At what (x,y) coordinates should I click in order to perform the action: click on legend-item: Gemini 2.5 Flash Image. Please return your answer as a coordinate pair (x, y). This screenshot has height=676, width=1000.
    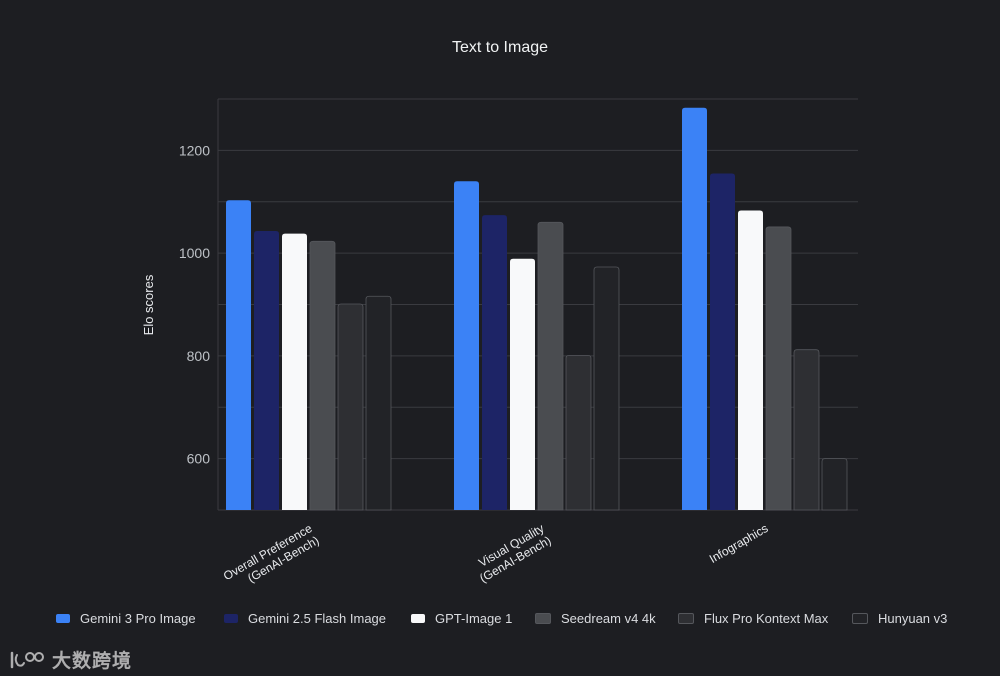
    Looking at the image, I should click on (305, 618).